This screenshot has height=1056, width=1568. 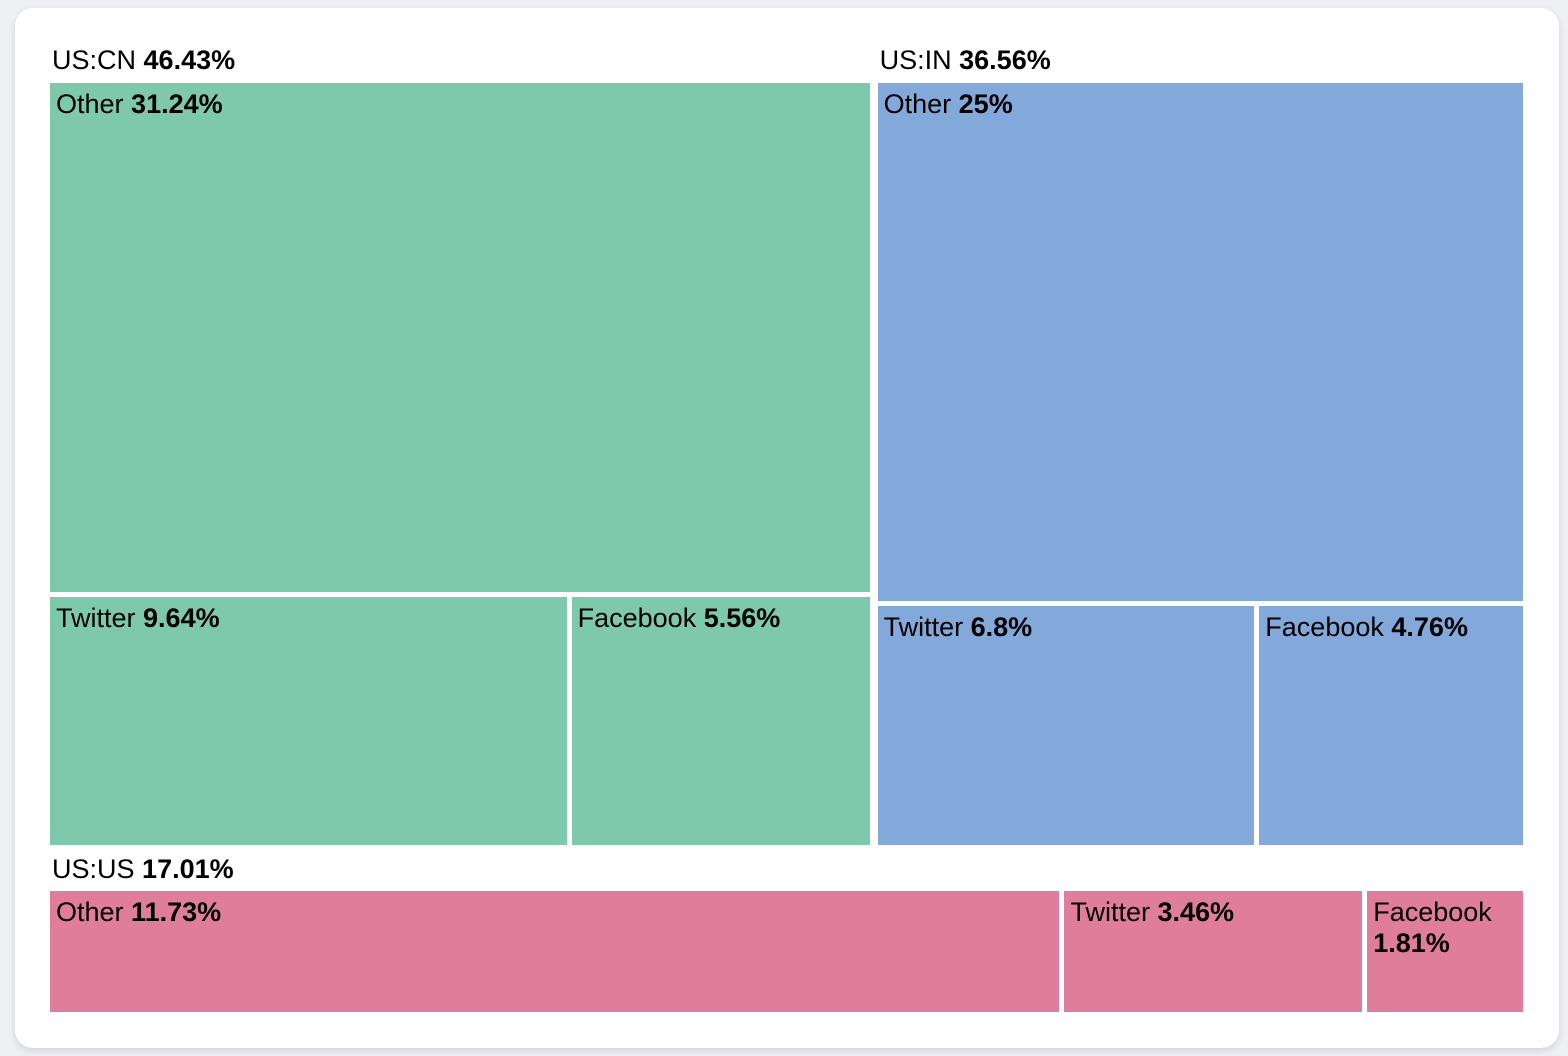 I want to click on cell-us-us-facebook: Facebook 1.81%, so click(x=1445, y=951).